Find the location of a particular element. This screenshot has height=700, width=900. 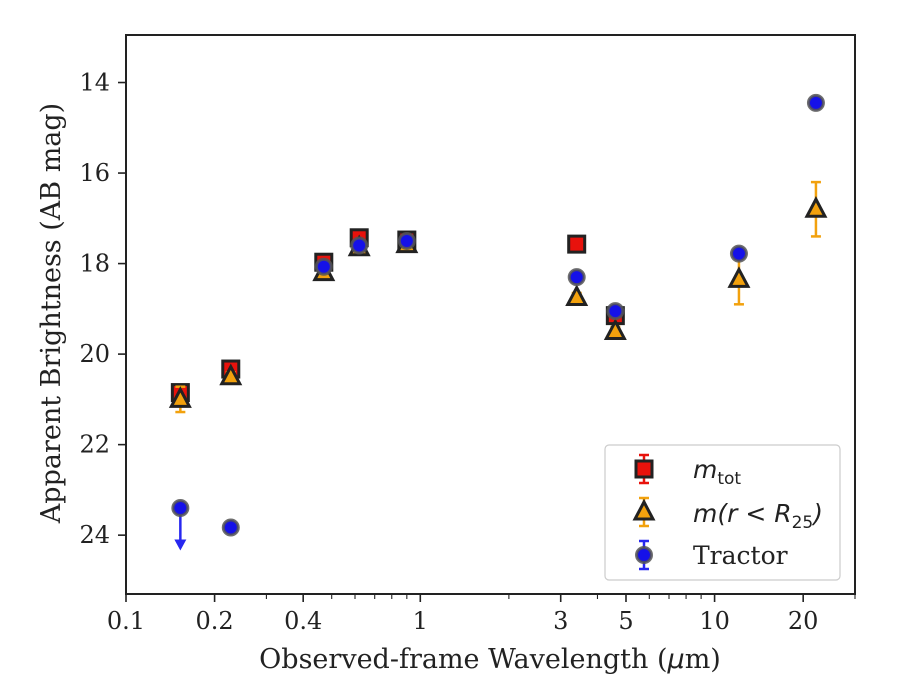

y-axis-title: Apparent Brightness (AB mag) is located at coordinates (51, 313).